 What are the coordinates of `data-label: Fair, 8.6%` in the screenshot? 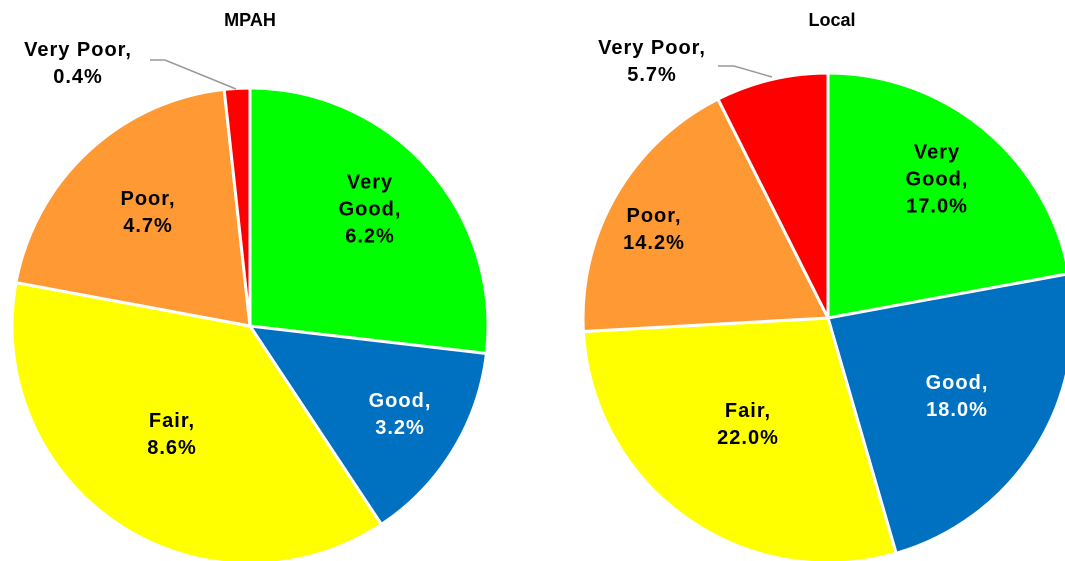 It's located at (172, 435).